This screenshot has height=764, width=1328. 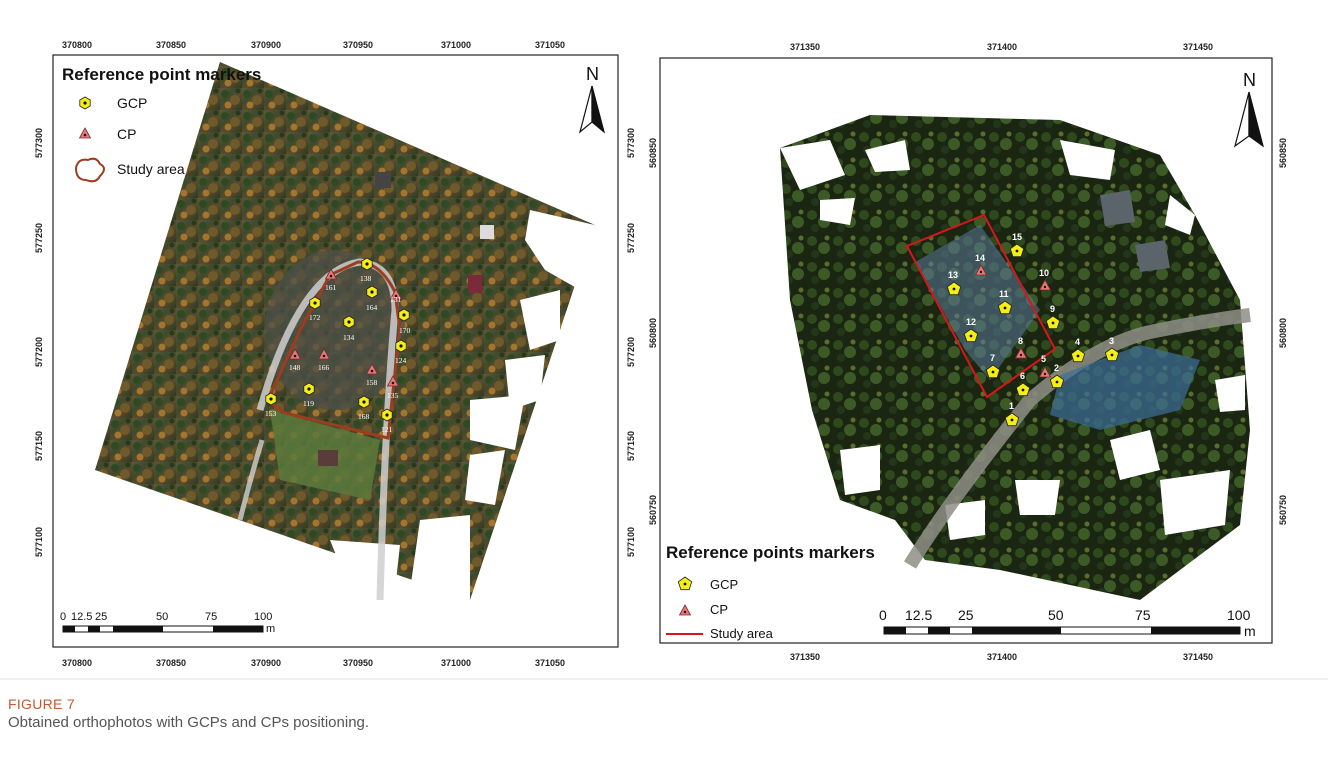 What do you see at coordinates (1283, 510) in the screenshot?
I see `svg-text: 560750` at bounding box center [1283, 510].